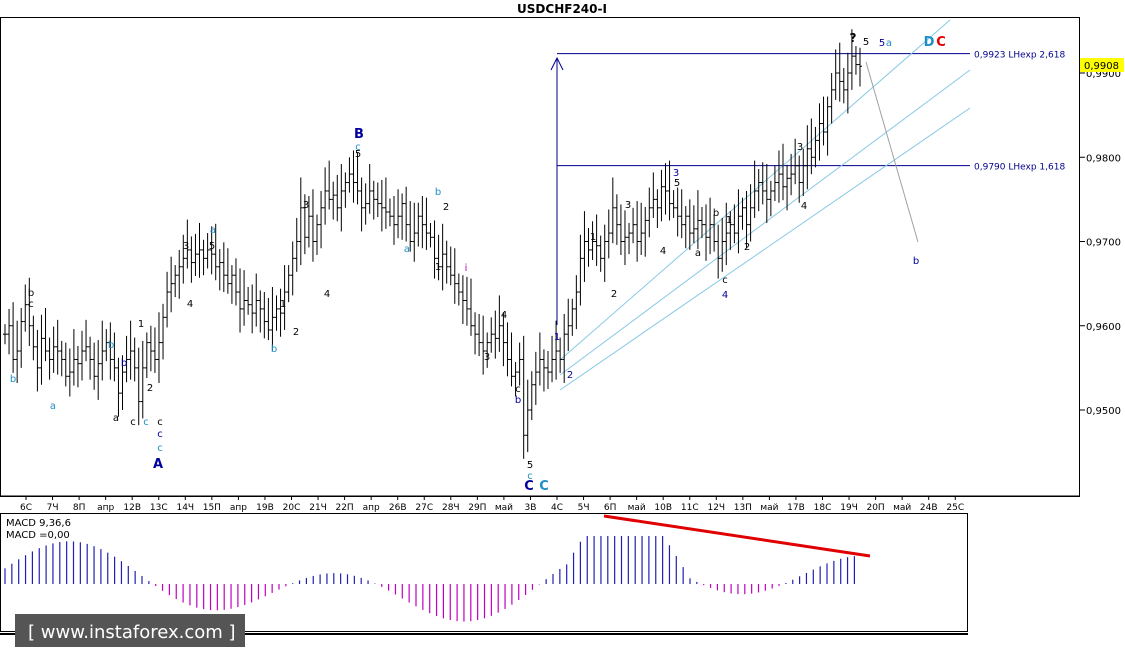 This screenshot has height=663, width=1125. Describe the element at coordinates (265, 508) in the screenshot. I see `time-tick-label: 19В` at that location.